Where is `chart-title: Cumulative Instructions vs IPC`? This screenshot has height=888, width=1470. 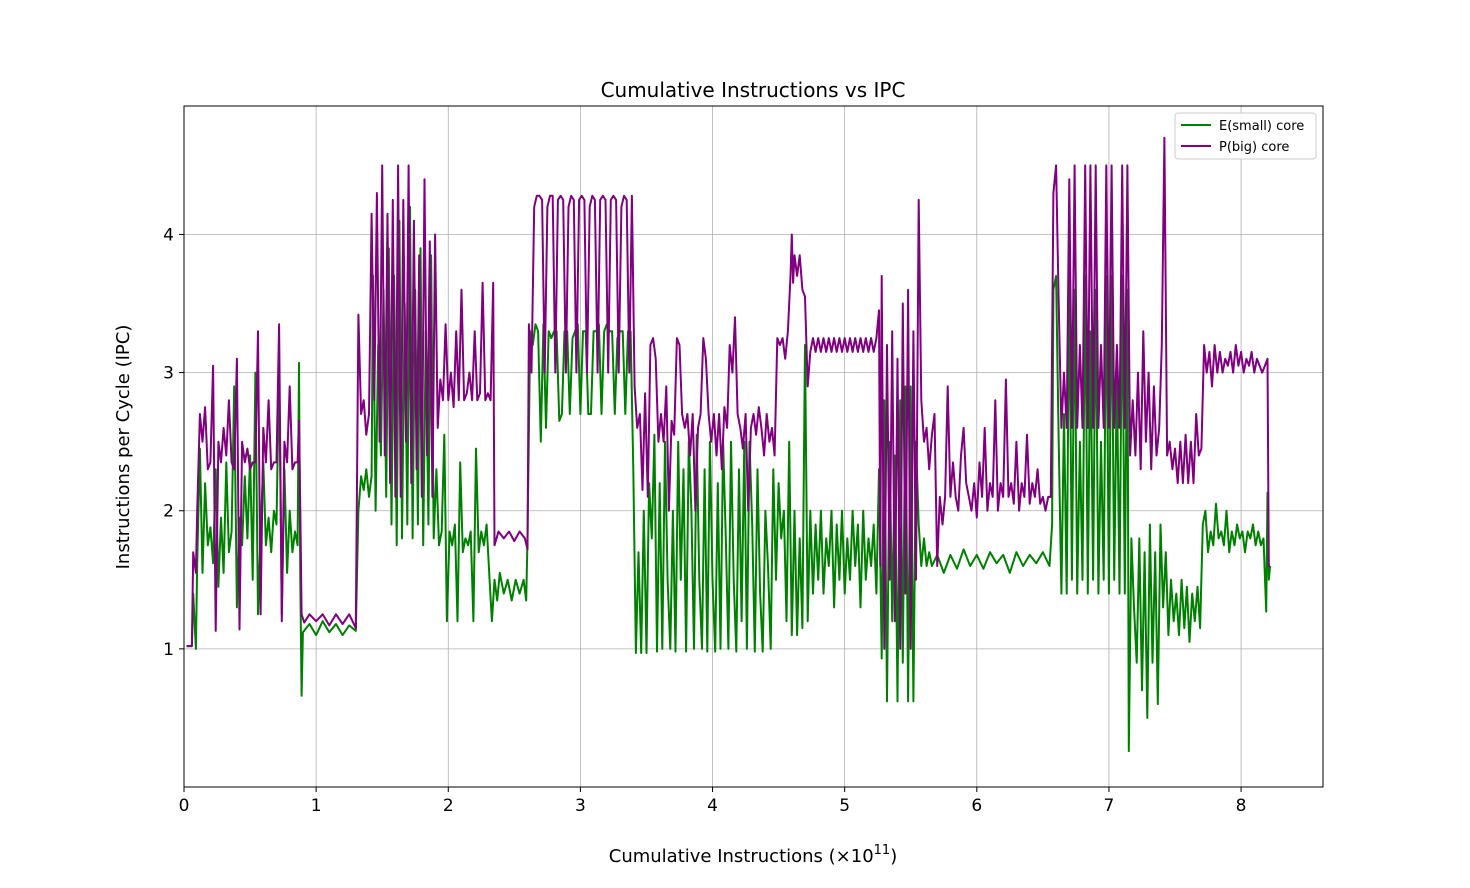
chart-title: Cumulative Instructions vs IPC is located at coordinates (753, 90).